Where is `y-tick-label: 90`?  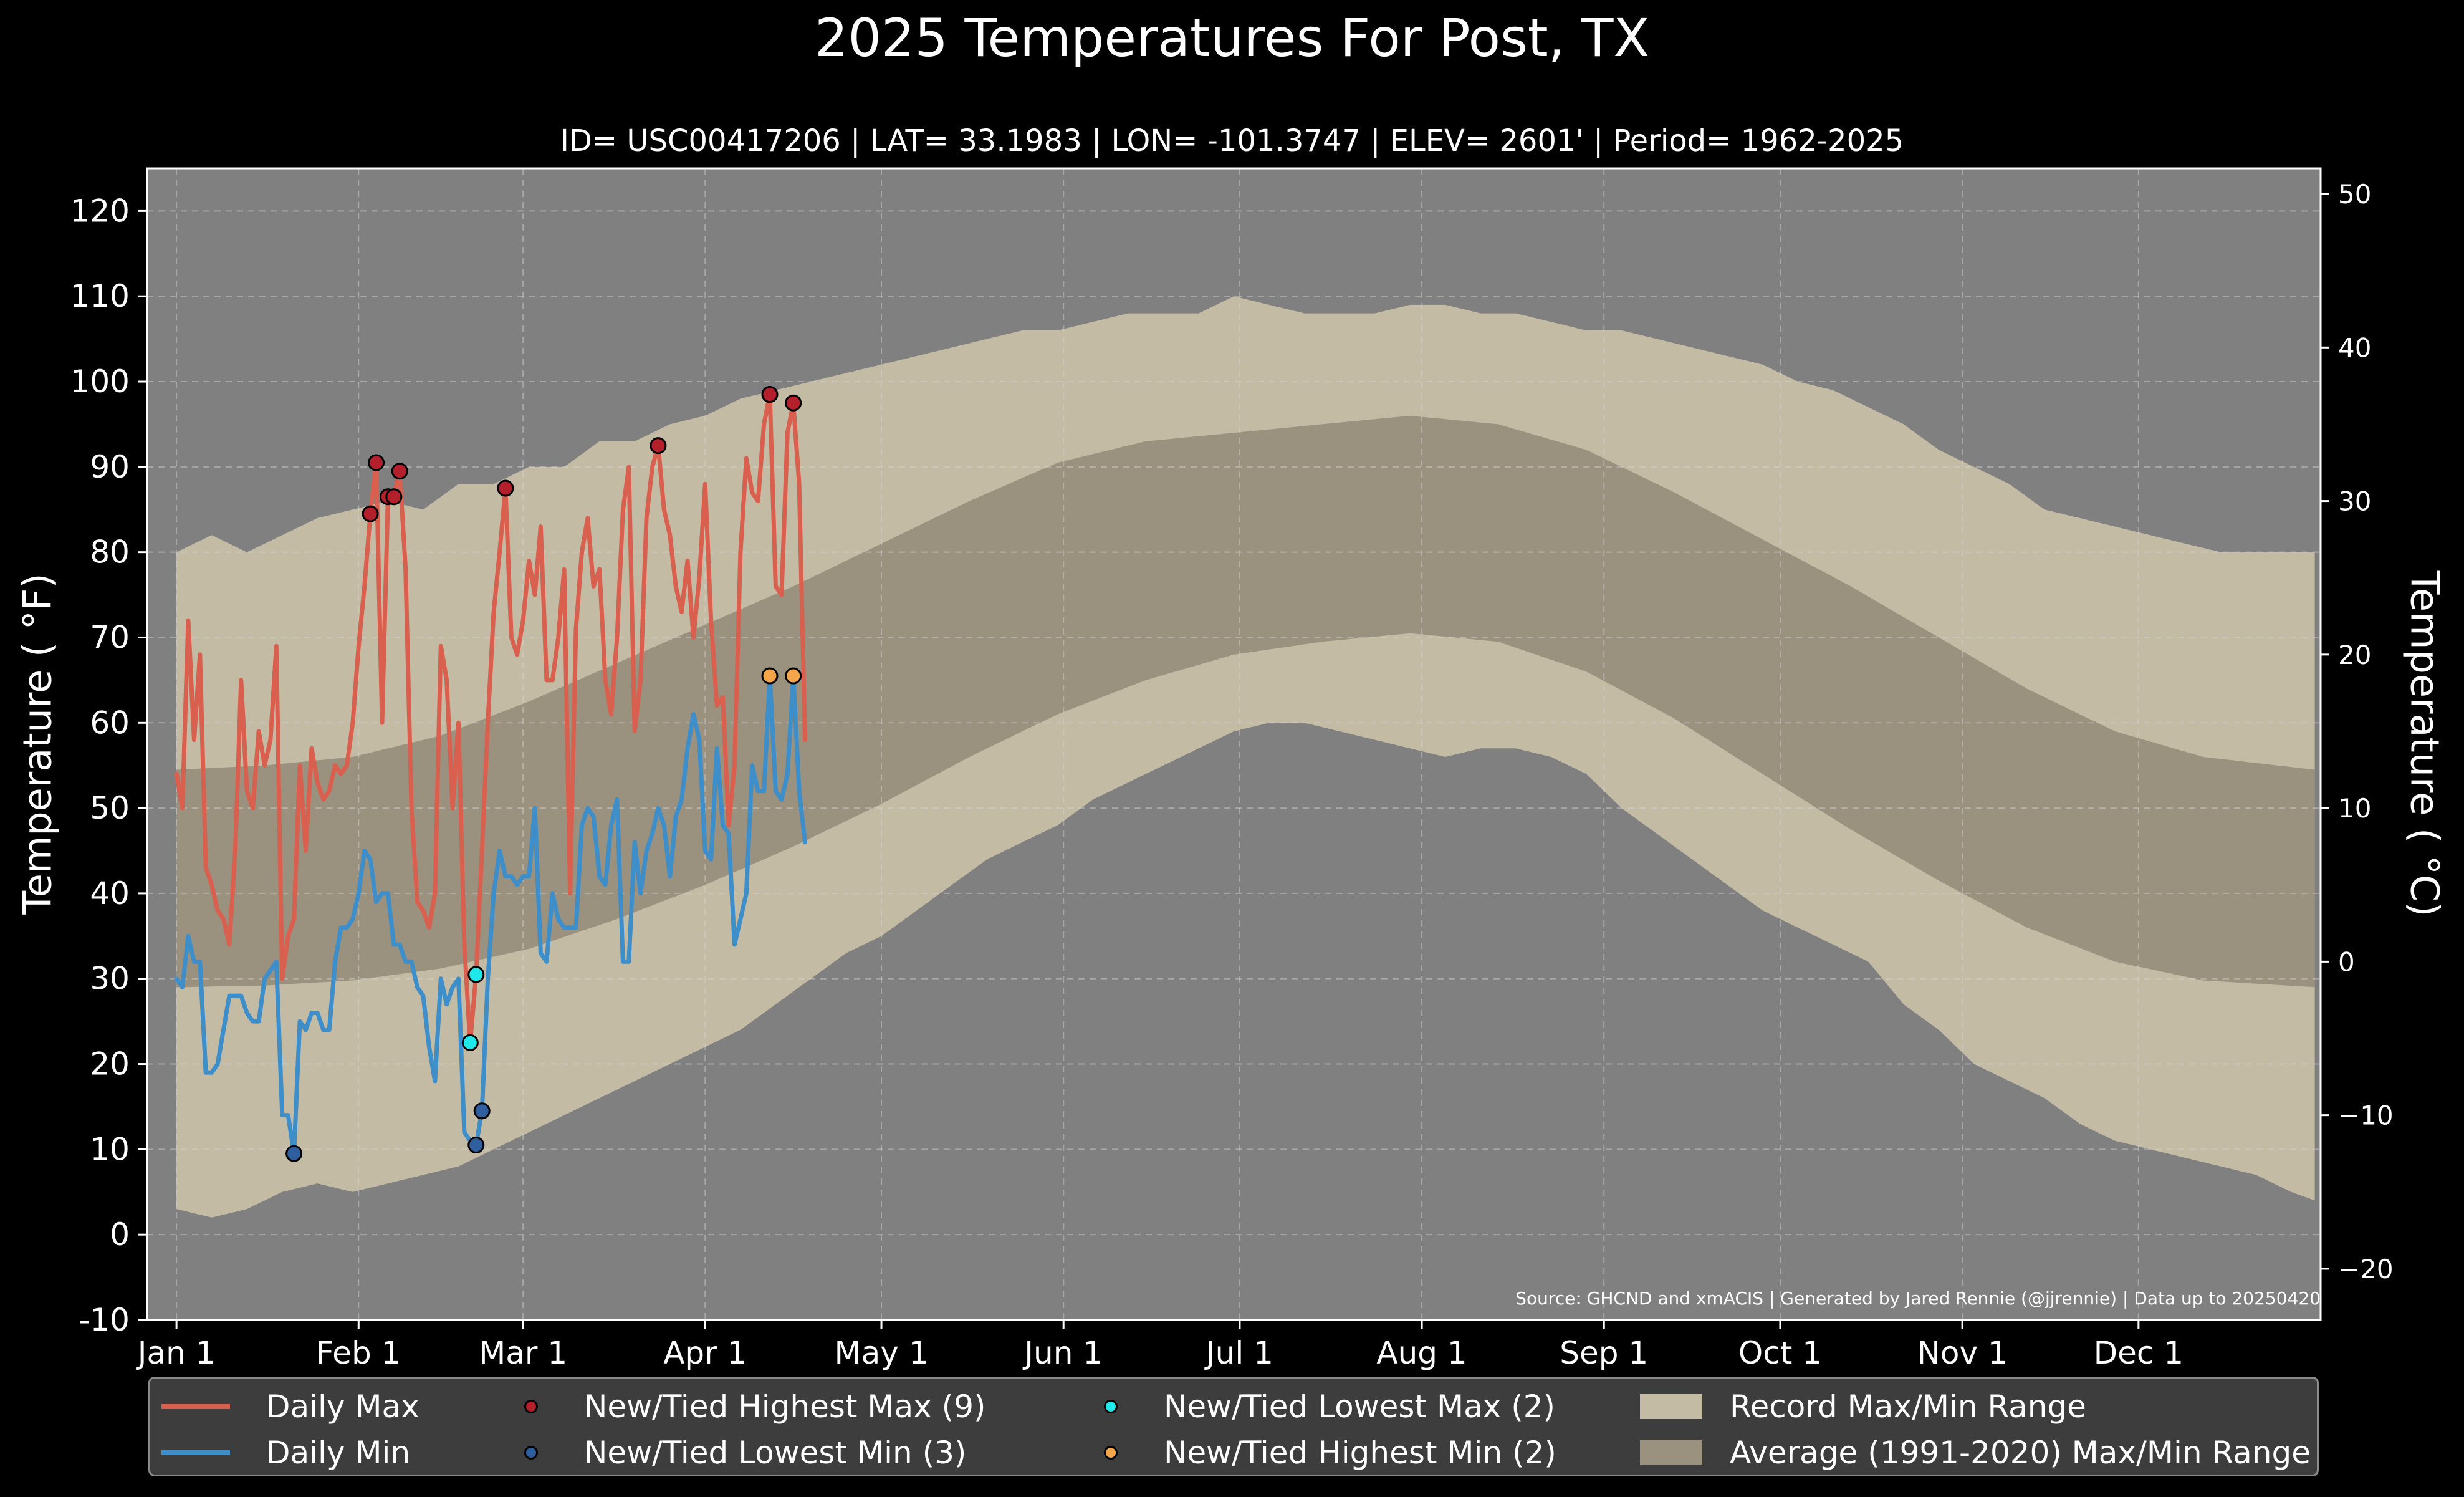 y-tick-label: 90 is located at coordinates (110, 467).